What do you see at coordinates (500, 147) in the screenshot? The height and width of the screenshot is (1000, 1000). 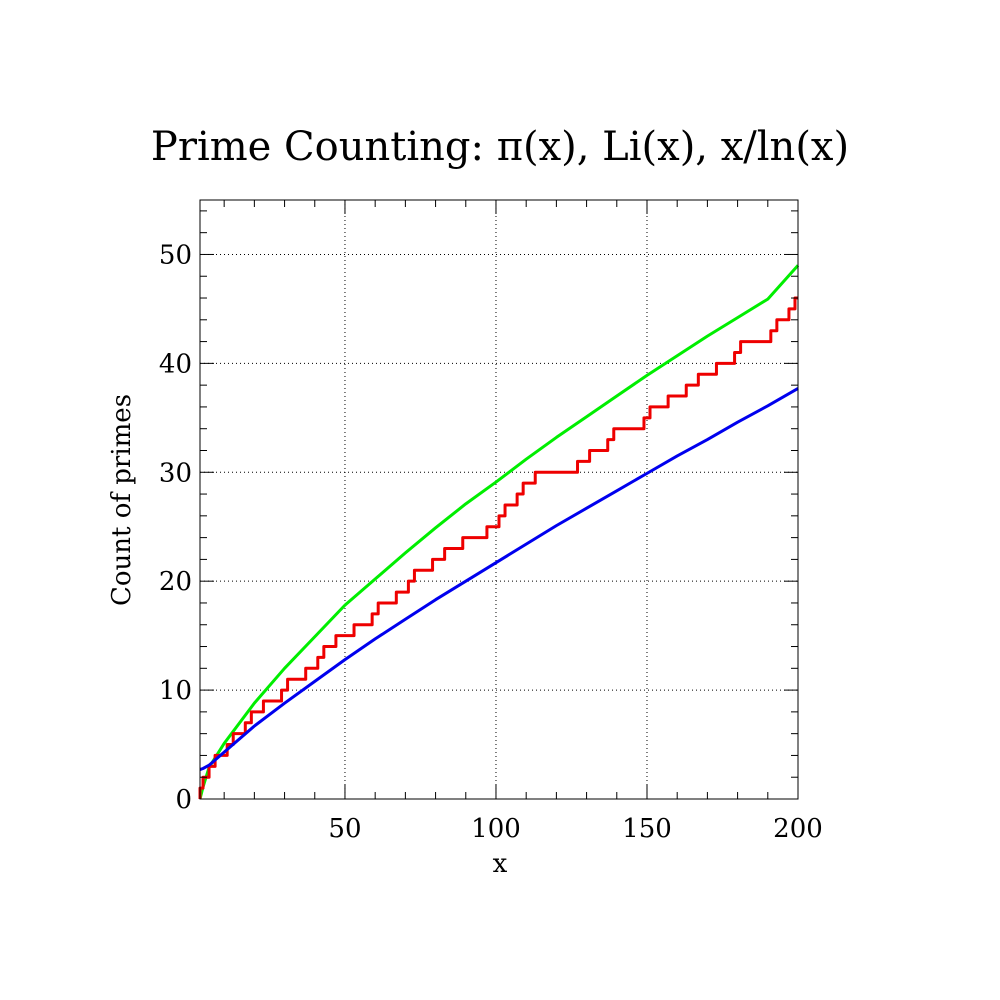 I see `chart-title: Prime Counting: π(x), Li(x), x/ln(x)` at bounding box center [500, 147].